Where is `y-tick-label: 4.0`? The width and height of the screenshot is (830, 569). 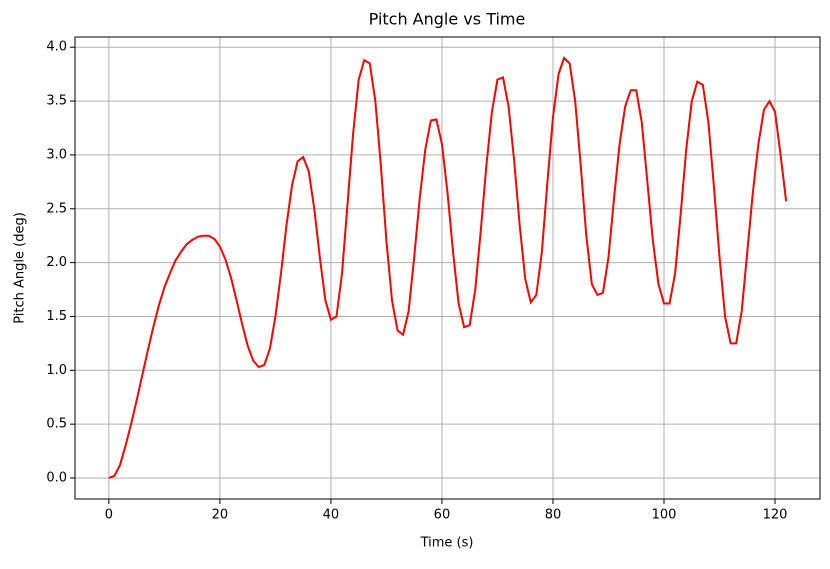 y-tick-label: 4.0 is located at coordinates (56, 47).